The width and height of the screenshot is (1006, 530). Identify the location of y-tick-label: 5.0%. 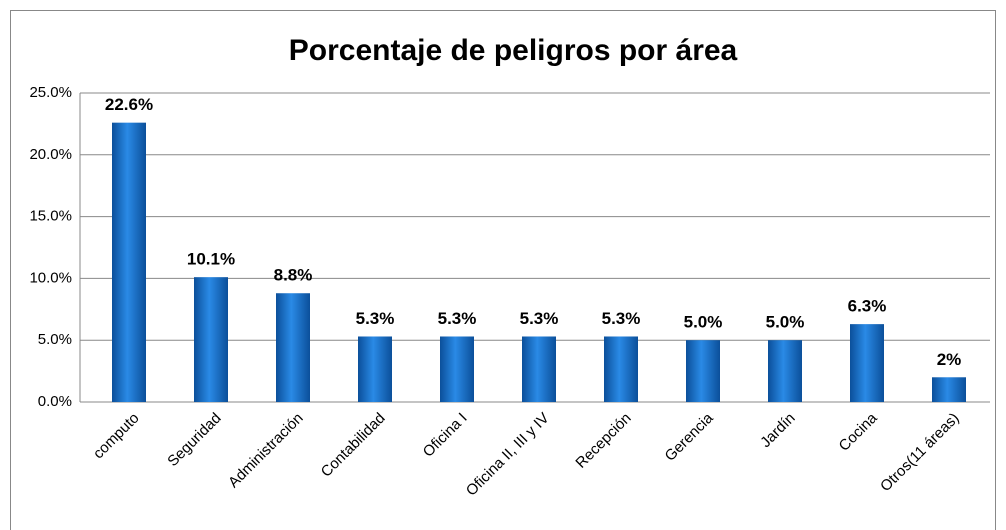
(55, 339).